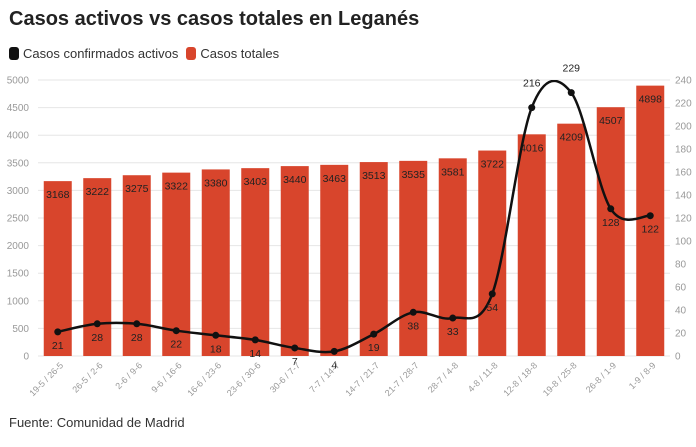 The image size is (696, 447). I want to click on bar-value-label: 3275, so click(137, 189).